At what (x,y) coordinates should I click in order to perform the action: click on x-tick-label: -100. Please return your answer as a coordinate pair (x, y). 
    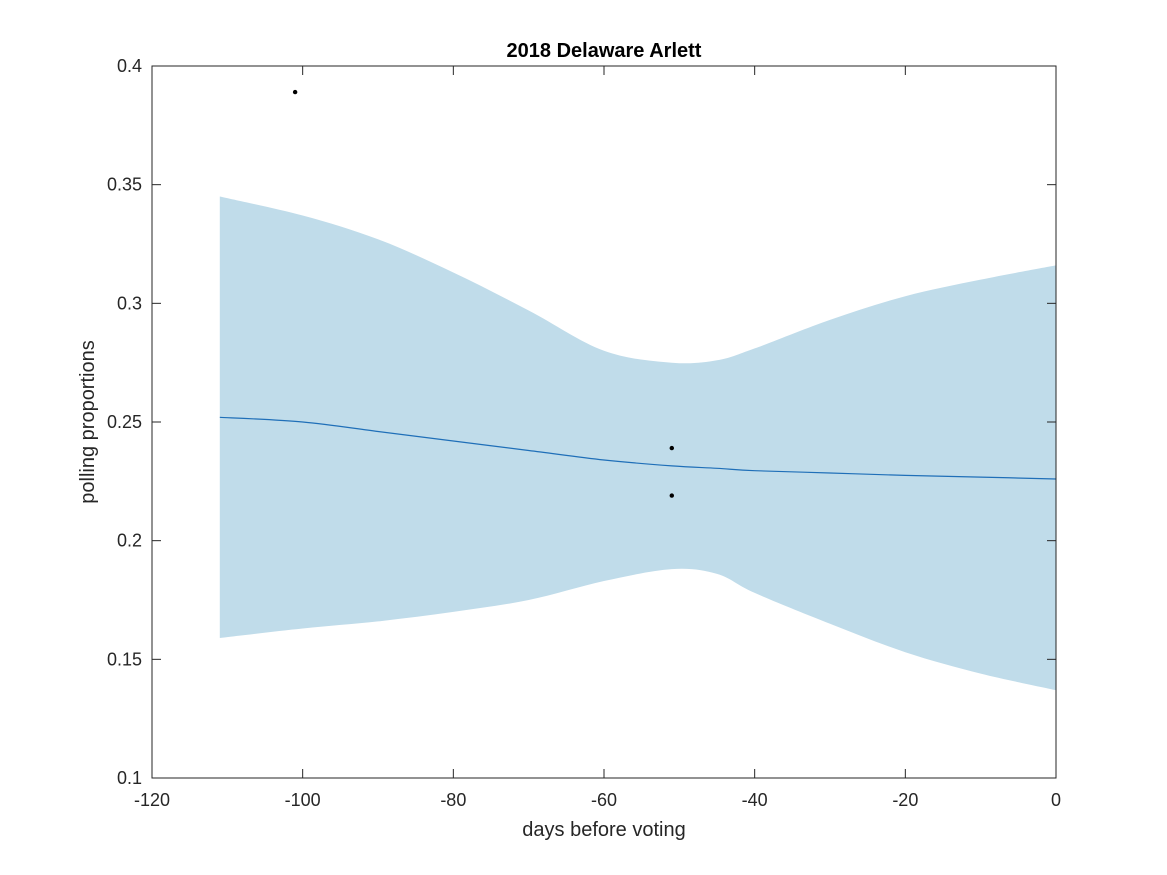
    Looking at the image, I should click on (303, 800).